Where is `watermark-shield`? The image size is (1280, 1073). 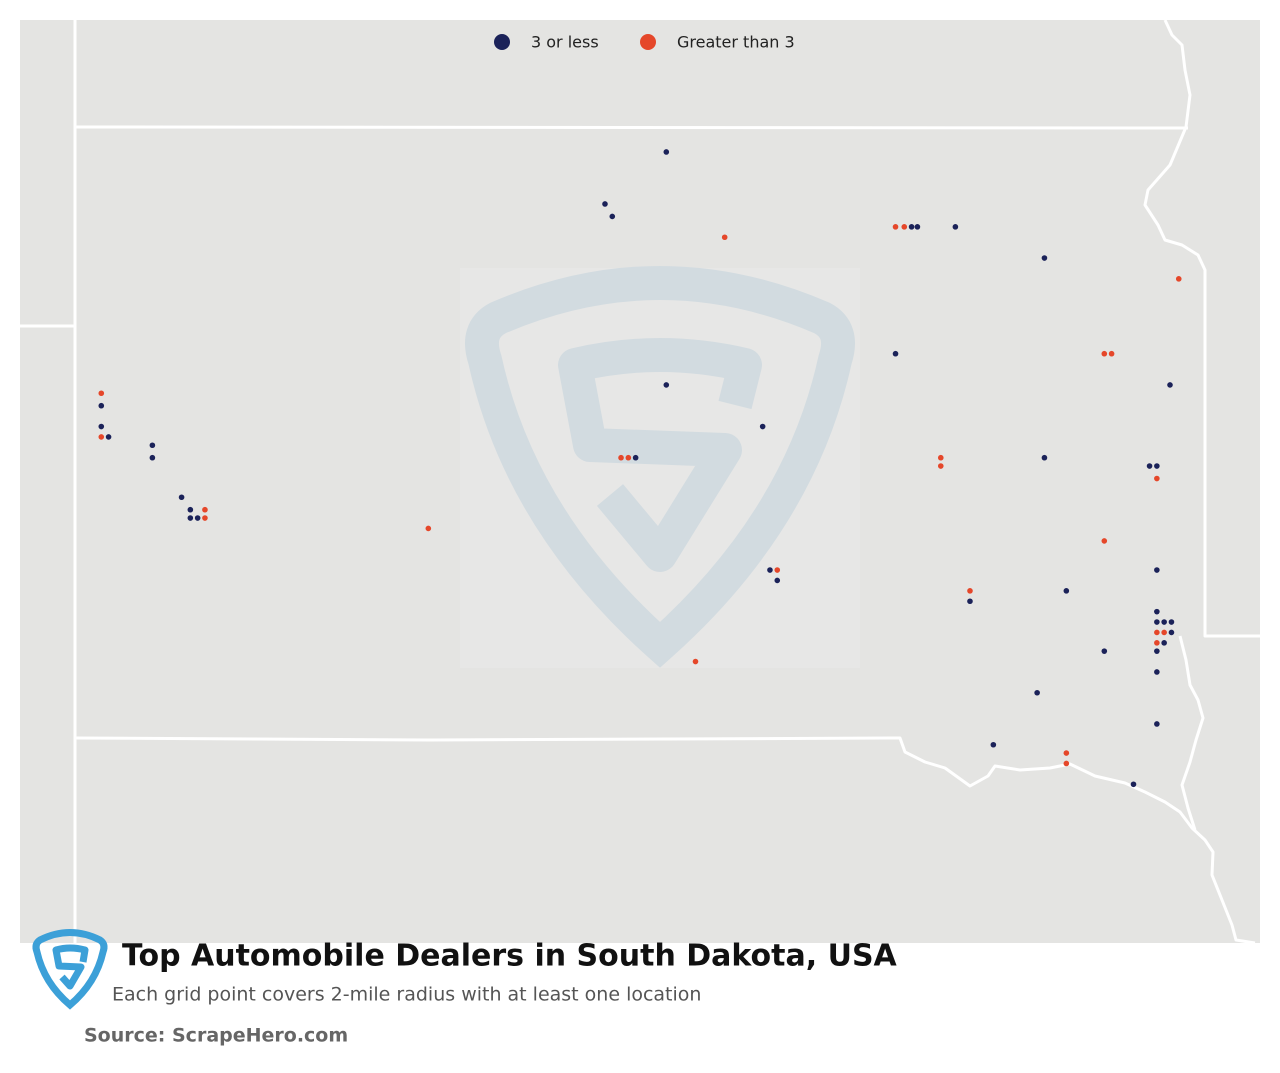 watermark-shield is located at coordinates (660, 467).